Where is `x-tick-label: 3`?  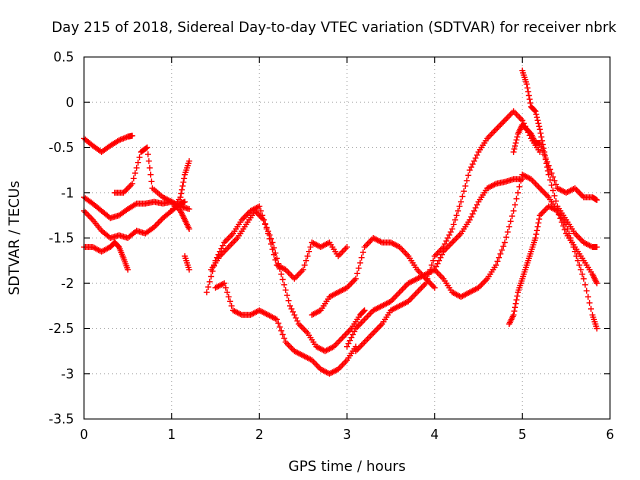
x-tick-label: 3 is located at coordinates (347, 435).